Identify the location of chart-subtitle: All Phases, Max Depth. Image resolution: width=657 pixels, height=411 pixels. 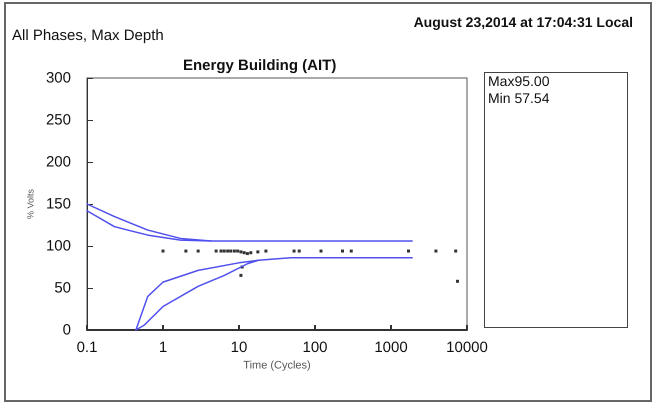
(88, 35).